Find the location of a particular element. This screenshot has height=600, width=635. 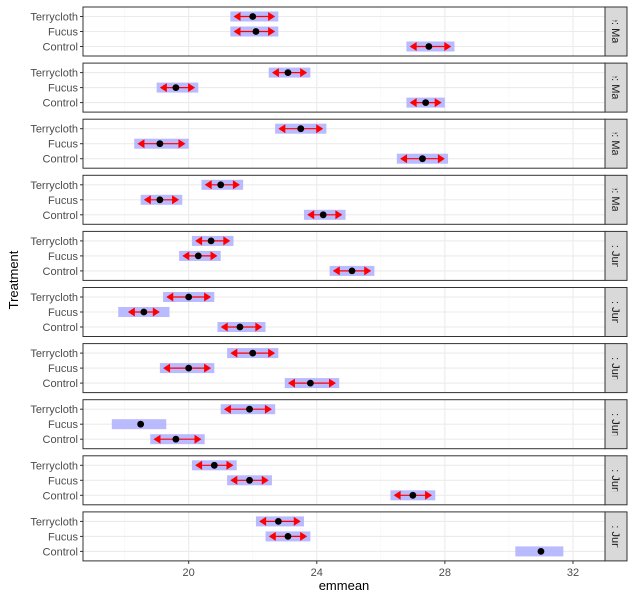

facet-strip-label: Date: May 20 is located at coordinates (615, 32).